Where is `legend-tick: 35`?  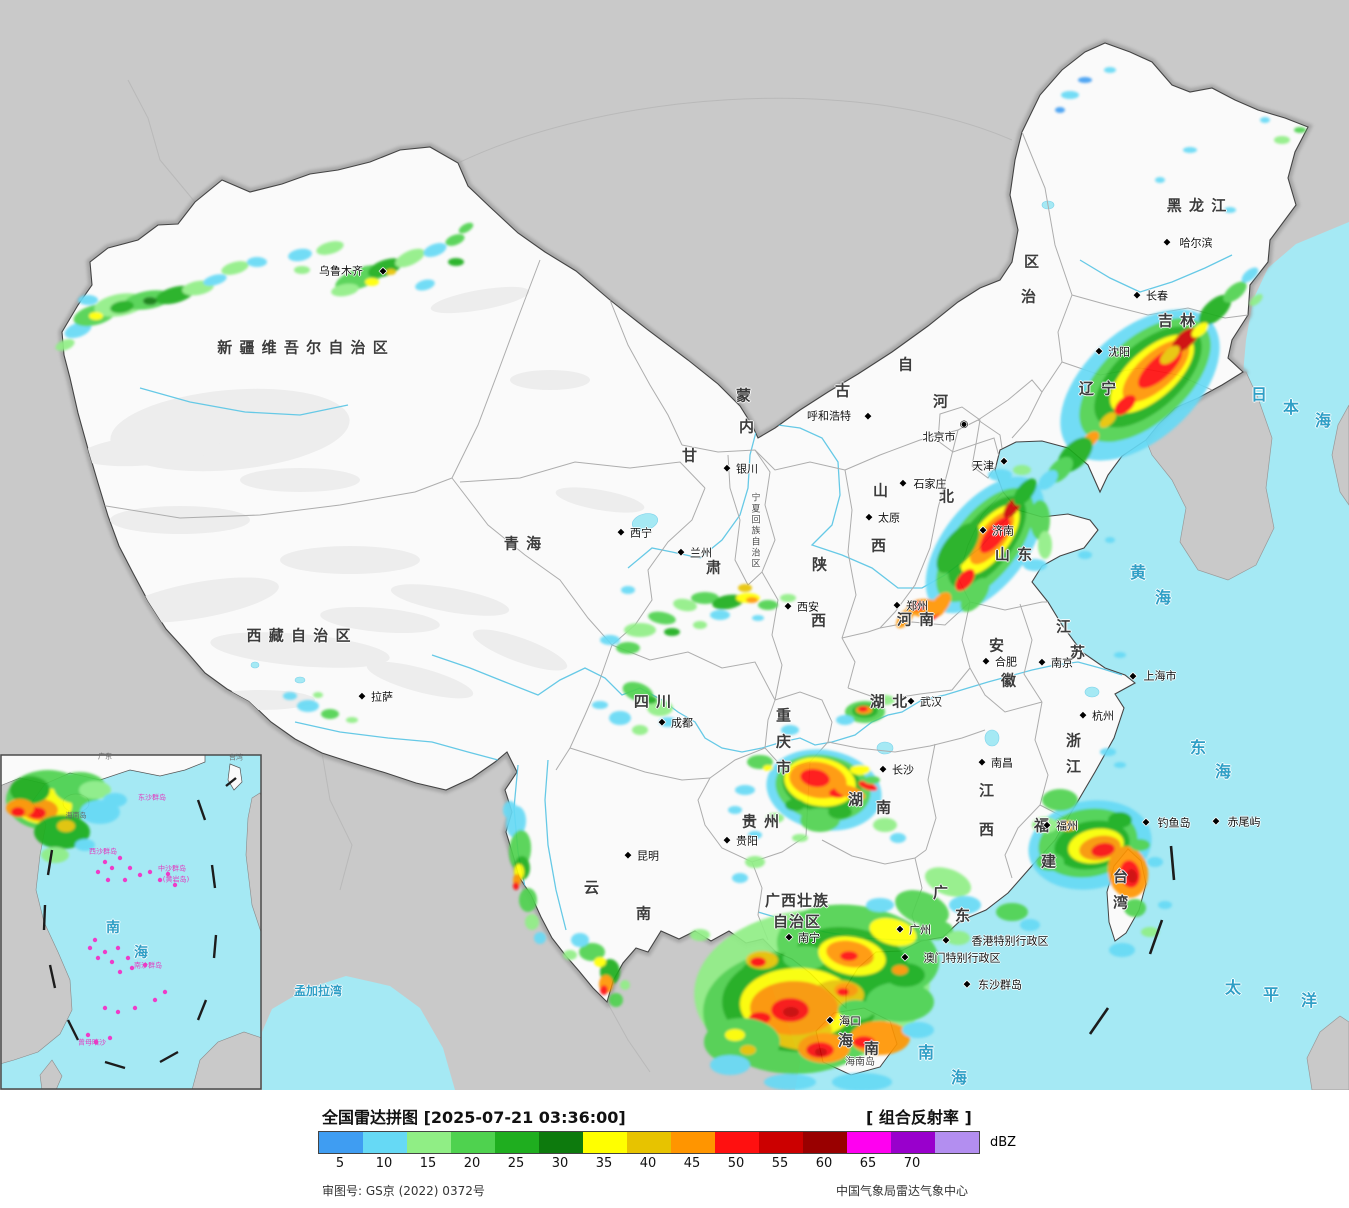 legend-tick: 35 is located at coordinates (604, 1163).